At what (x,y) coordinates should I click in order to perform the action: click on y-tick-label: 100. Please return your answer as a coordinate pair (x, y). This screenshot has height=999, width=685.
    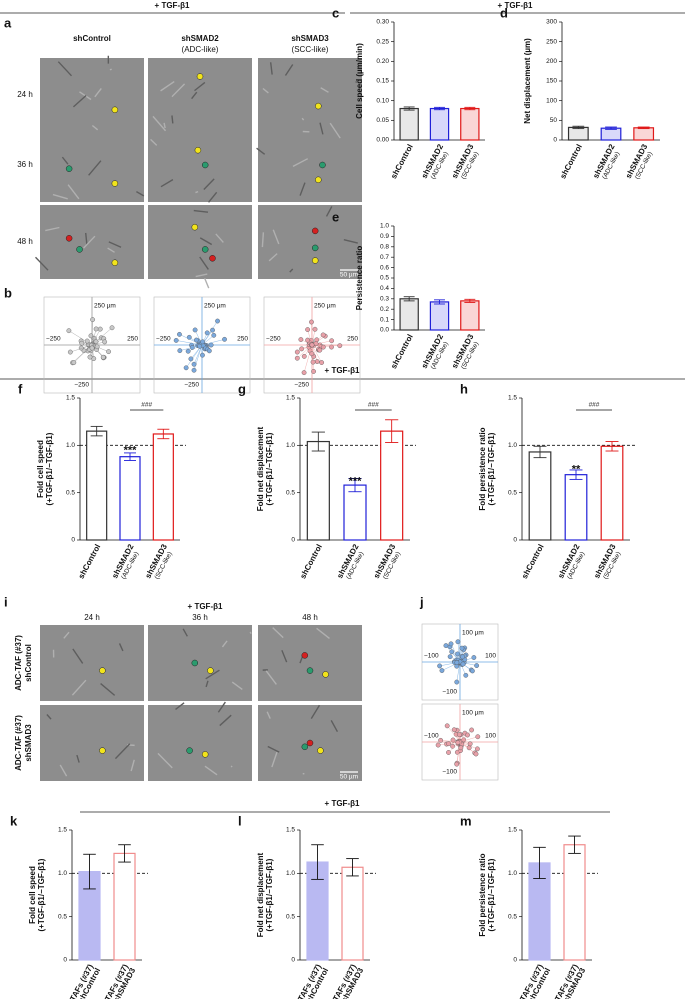
    Looking at the image, I should click on (551, 100).